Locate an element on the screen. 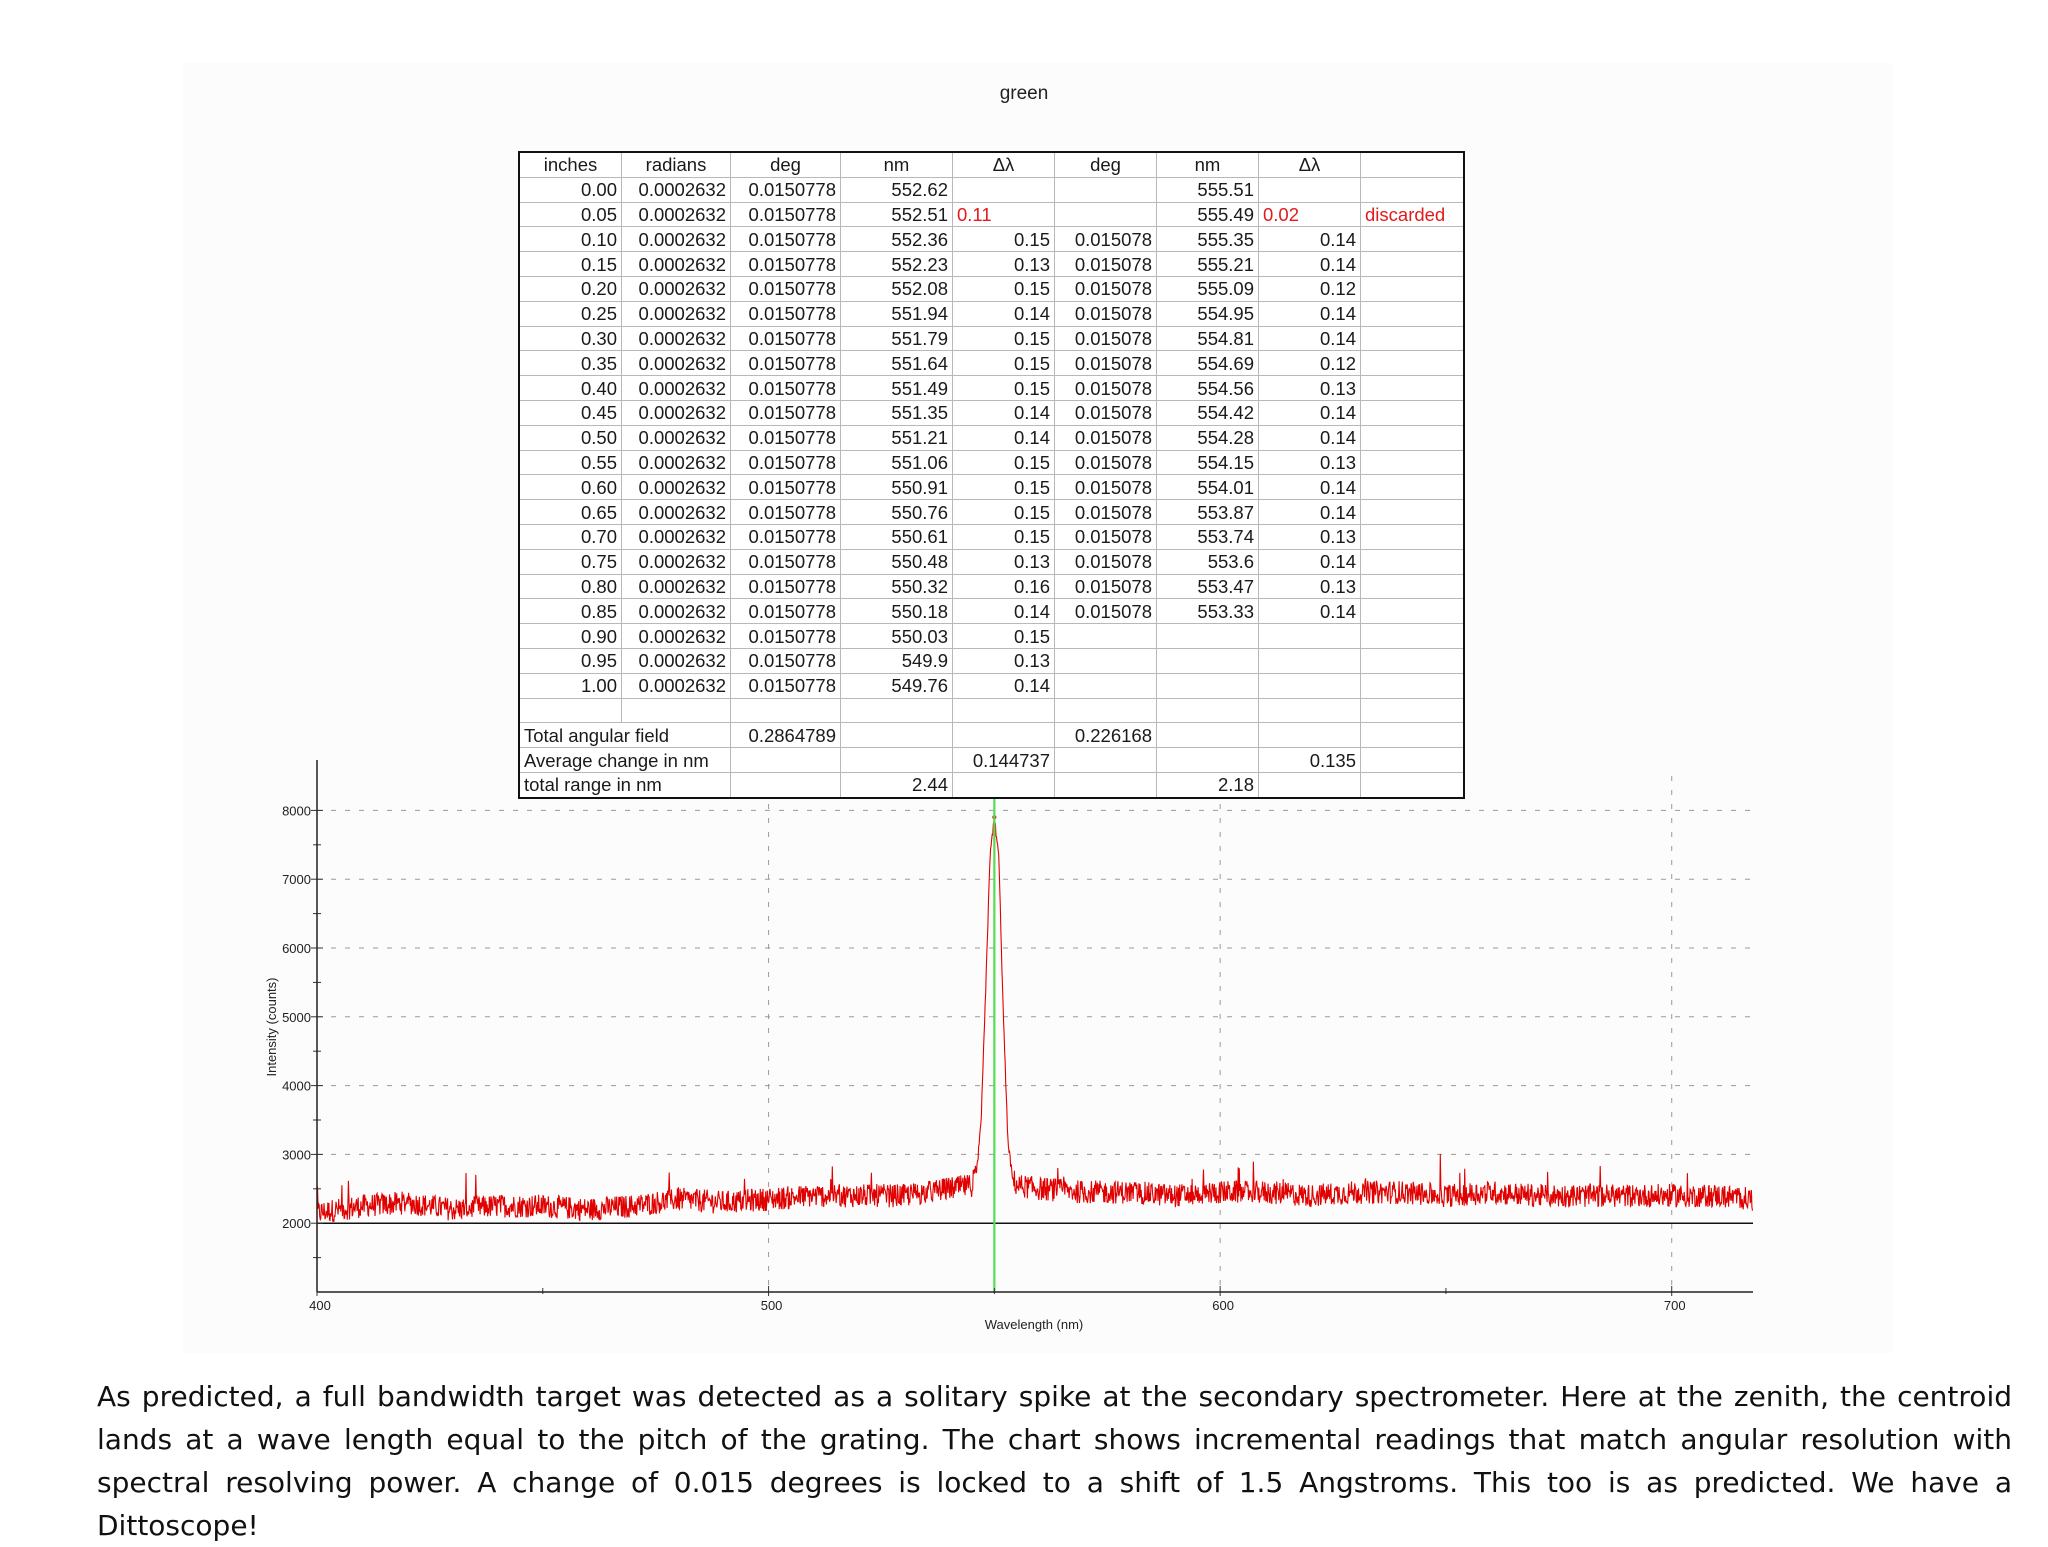 The width and height of the screenshot is (2048, 1547). table-cell: 0.00 is located at coordinates (570, 189).